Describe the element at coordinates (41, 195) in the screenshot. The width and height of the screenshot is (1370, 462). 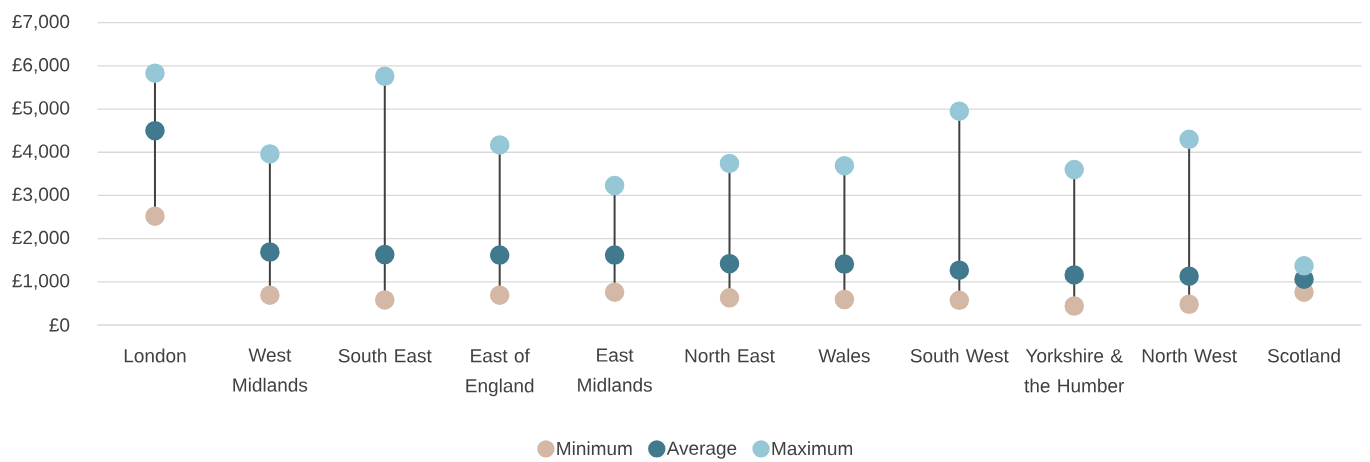
I see `y-tick-label: £3,000` at that location.